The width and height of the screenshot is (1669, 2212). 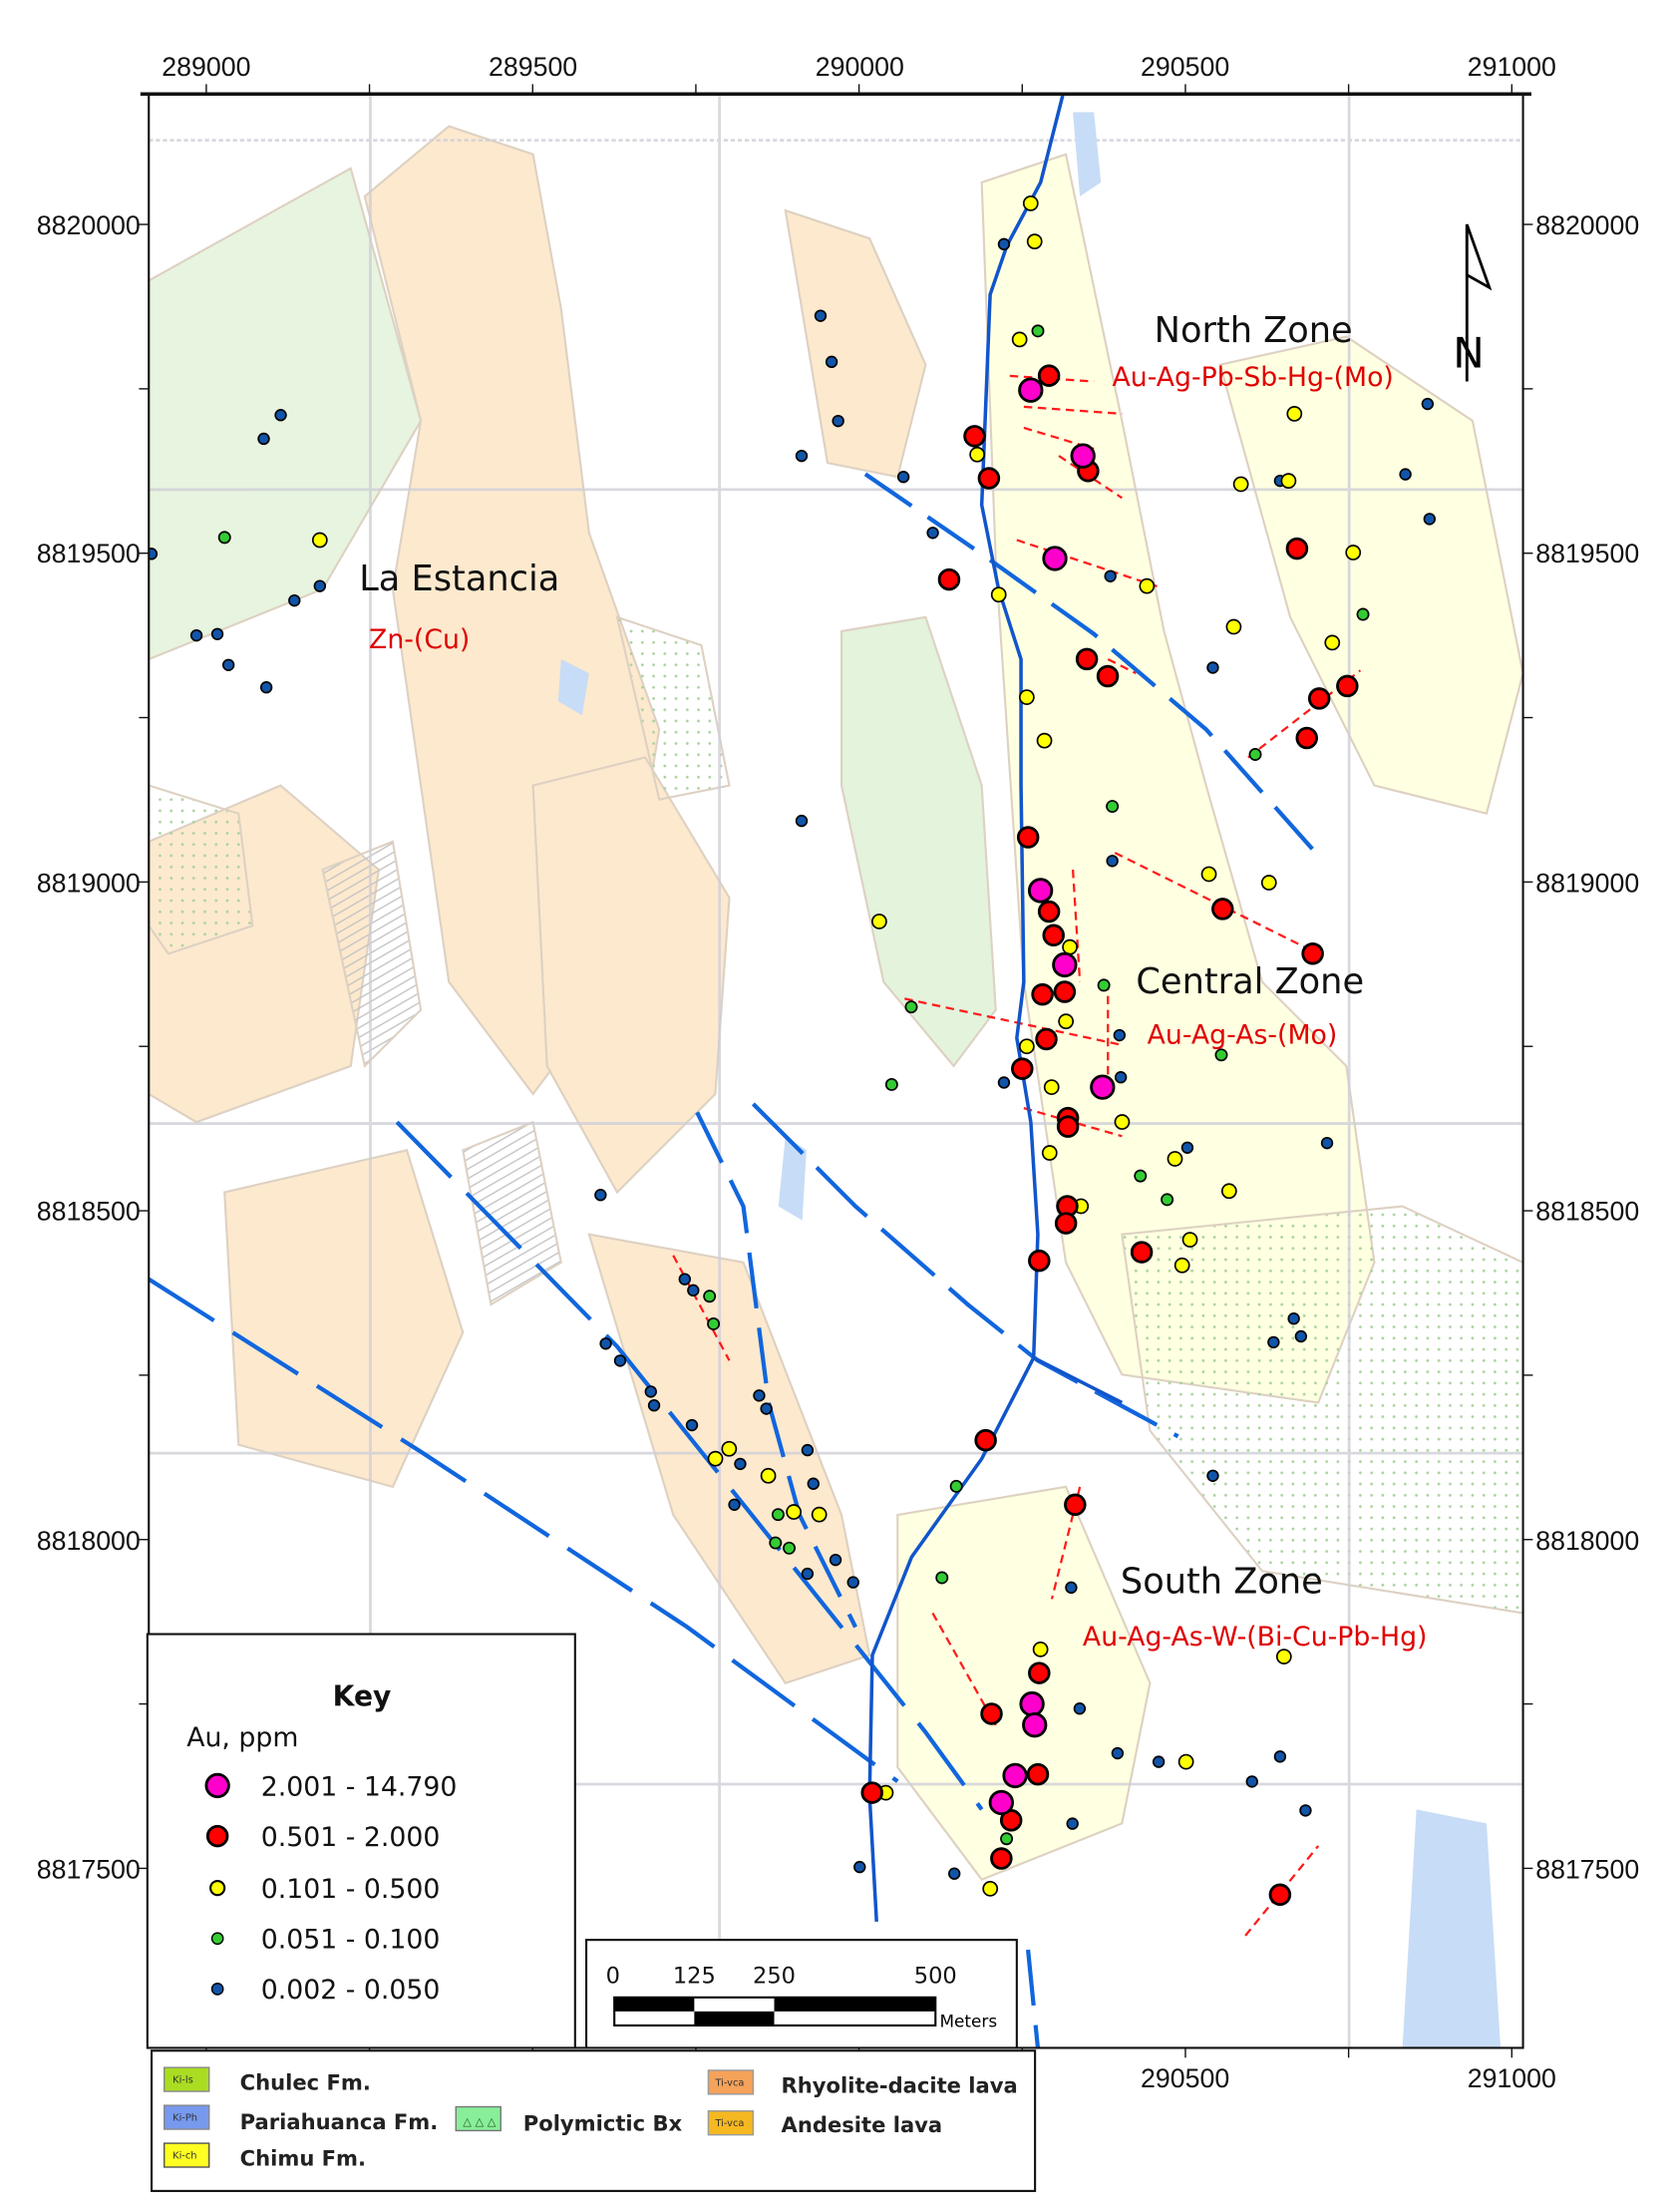 I want to click on easting-label: 289000, so click(x=206, y=67).